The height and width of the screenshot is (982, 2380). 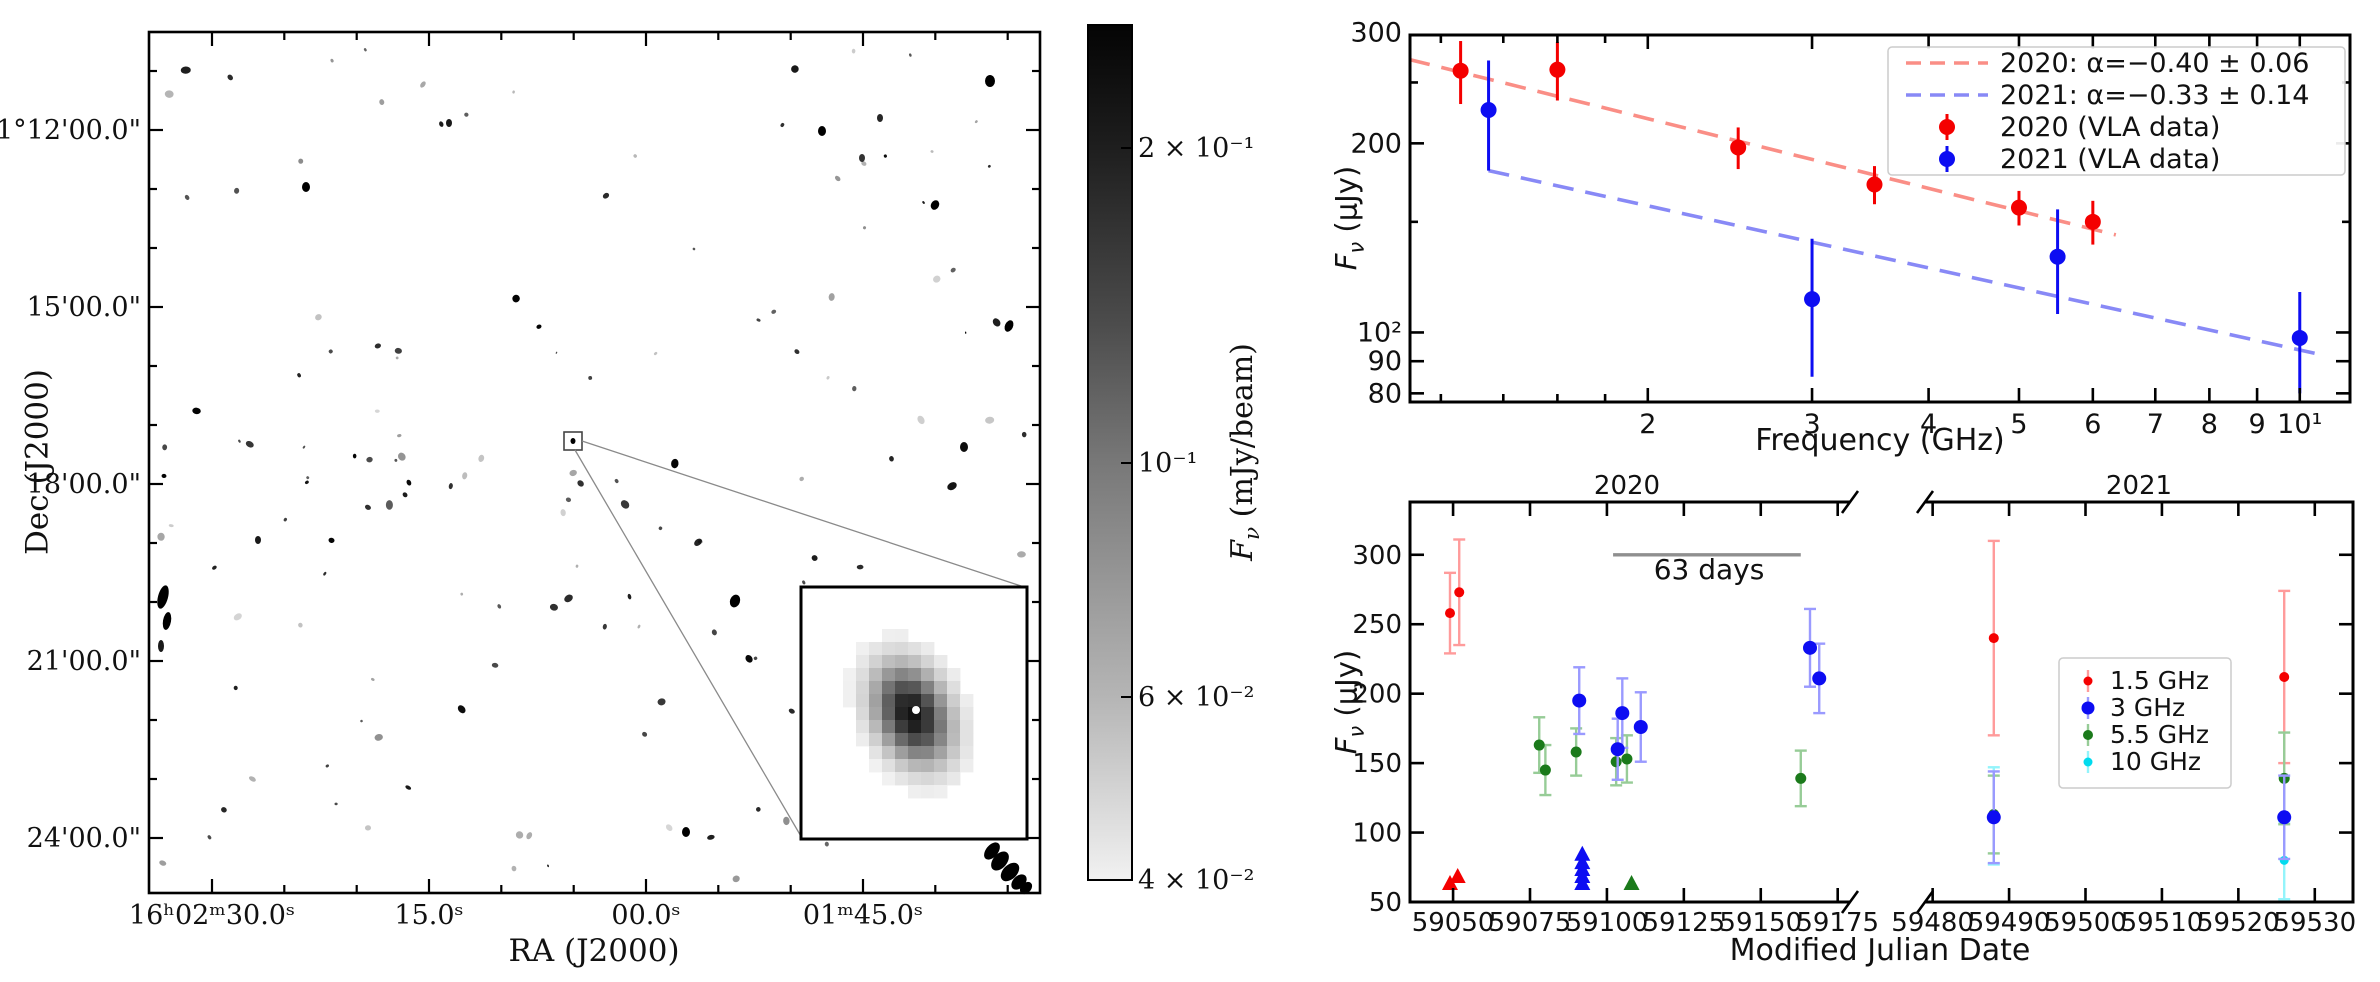 What do you see at coordinates (212, 915) in the screenshot?
I see `tick-label: 16ʰ02ᵐ30.0ˢ` at bounding box center [212, 915].